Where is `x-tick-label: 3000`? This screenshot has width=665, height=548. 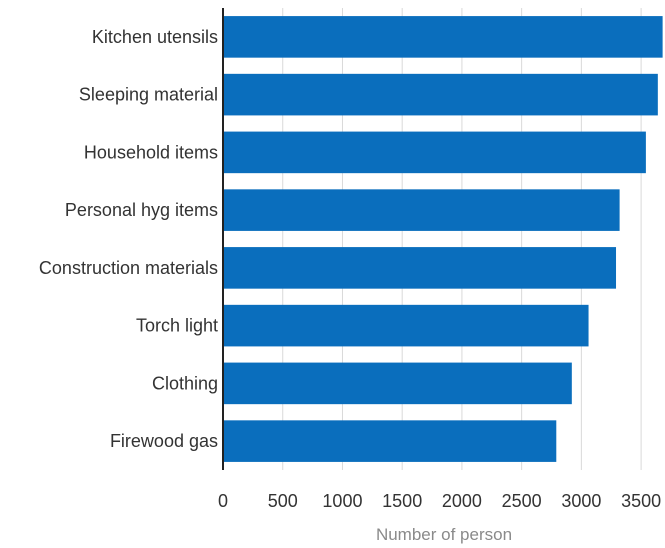 x-tick-label: 3000 is located at coordinates (581, 501).